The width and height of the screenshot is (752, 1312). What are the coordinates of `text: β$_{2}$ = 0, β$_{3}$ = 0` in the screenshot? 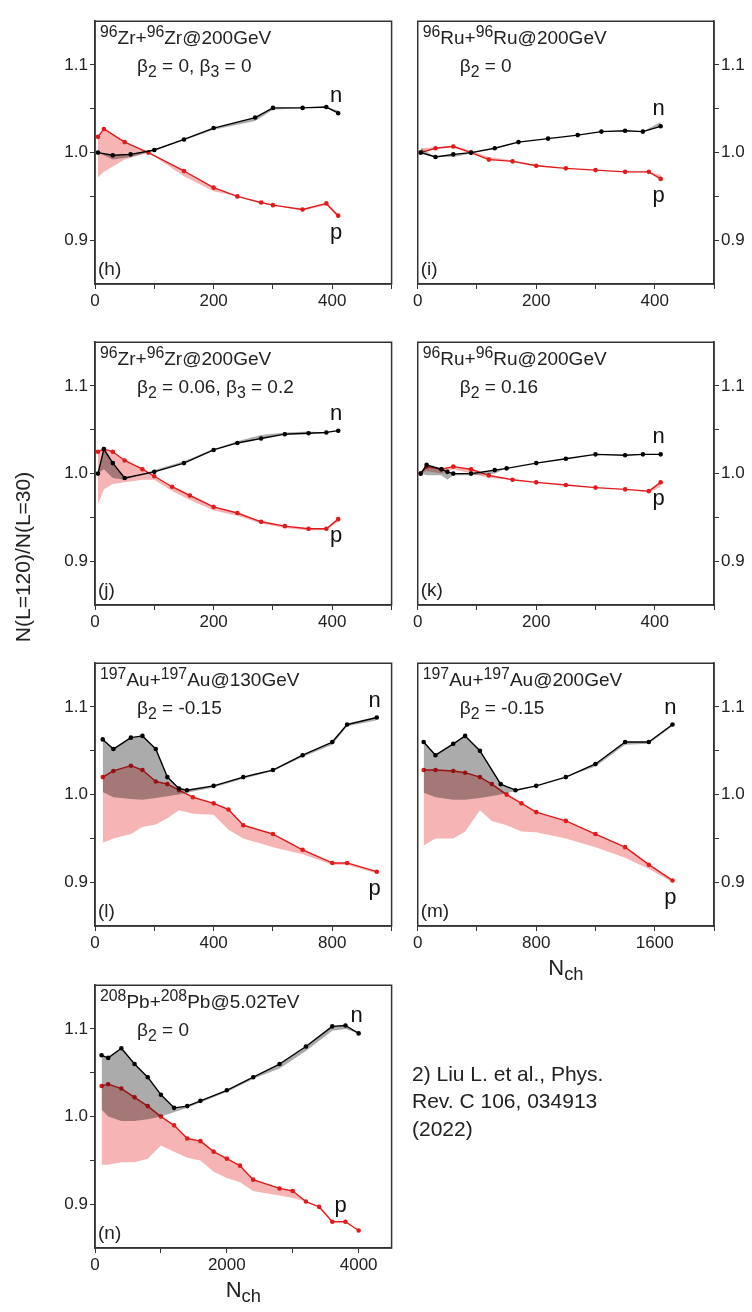 It's located at (194, 68).